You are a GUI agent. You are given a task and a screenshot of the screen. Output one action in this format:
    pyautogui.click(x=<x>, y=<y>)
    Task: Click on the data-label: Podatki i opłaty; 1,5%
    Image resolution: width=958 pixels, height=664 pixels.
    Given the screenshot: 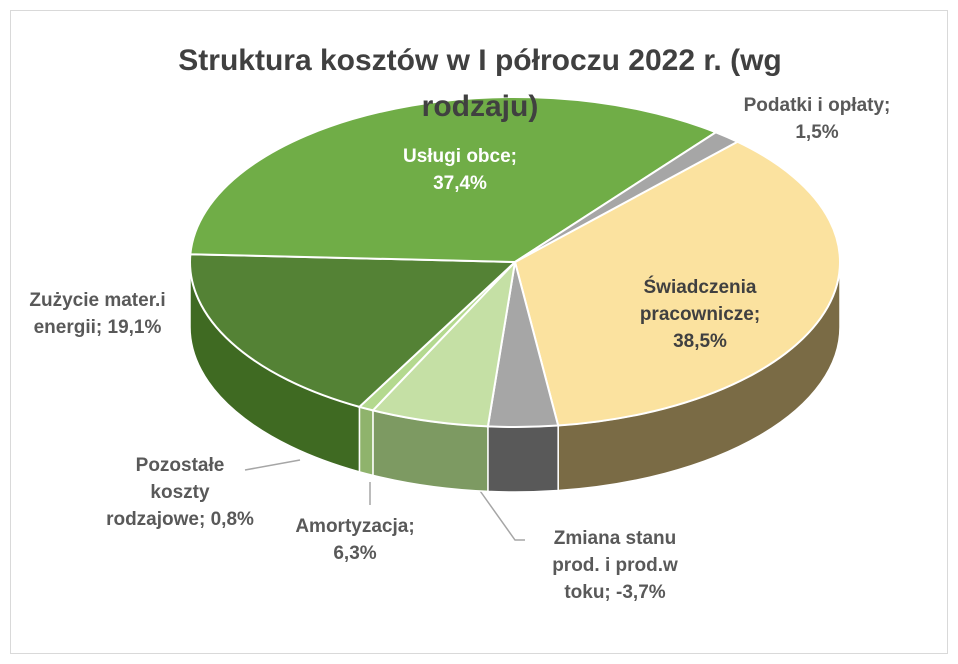 What is the action you would take?
    pyautogui.click(x=817, y=119)
    